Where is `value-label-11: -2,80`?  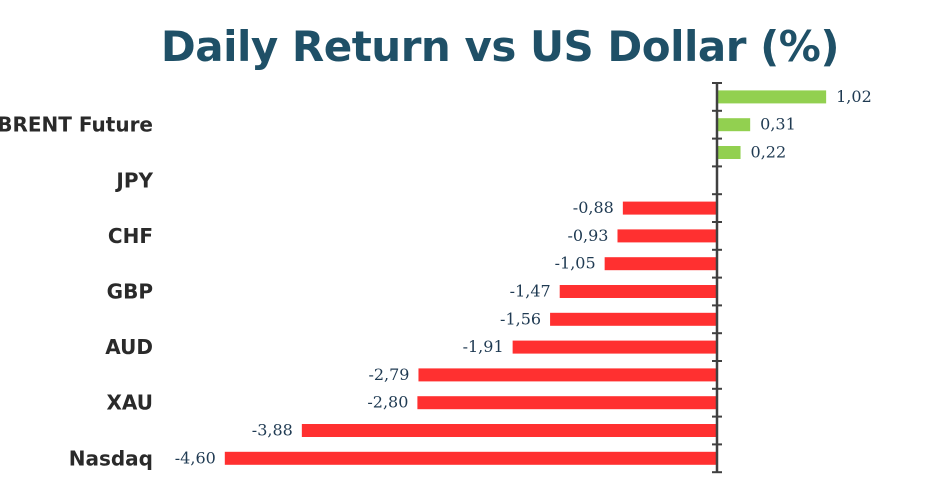 value-label-11: -2,80 is located at coordinates (387, 402).